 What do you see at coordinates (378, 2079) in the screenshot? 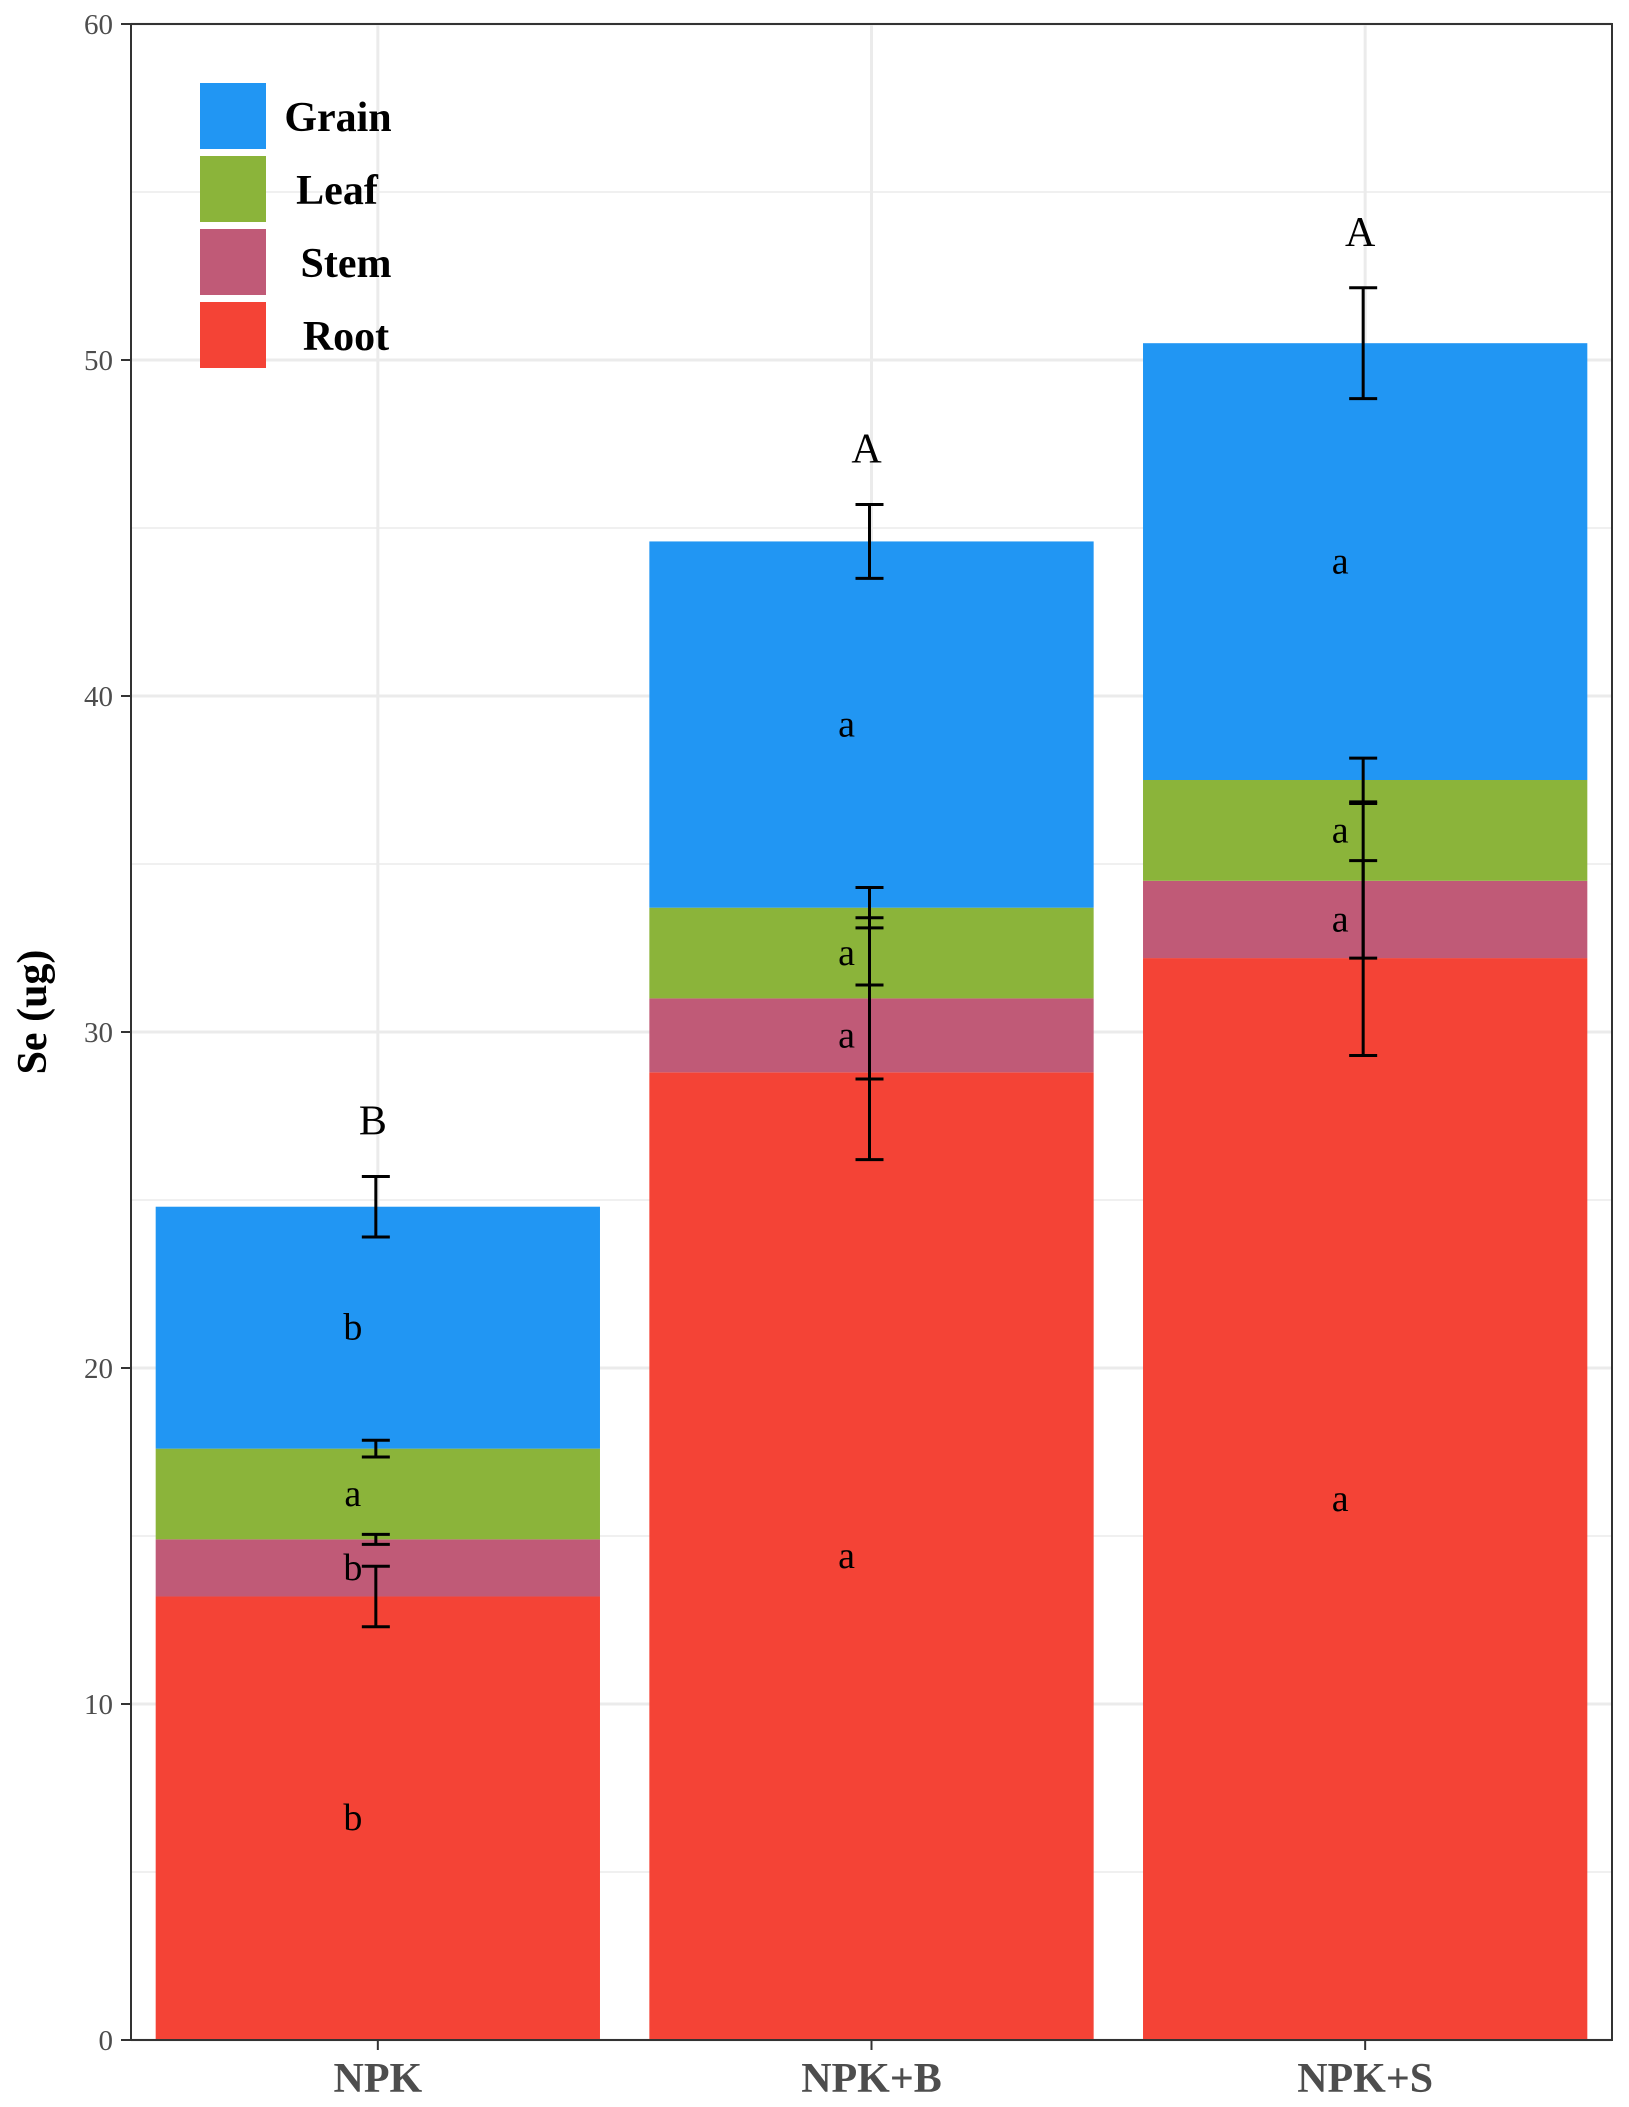
I see `x-tick-label: NPK` at bounding box center [378, 2079].